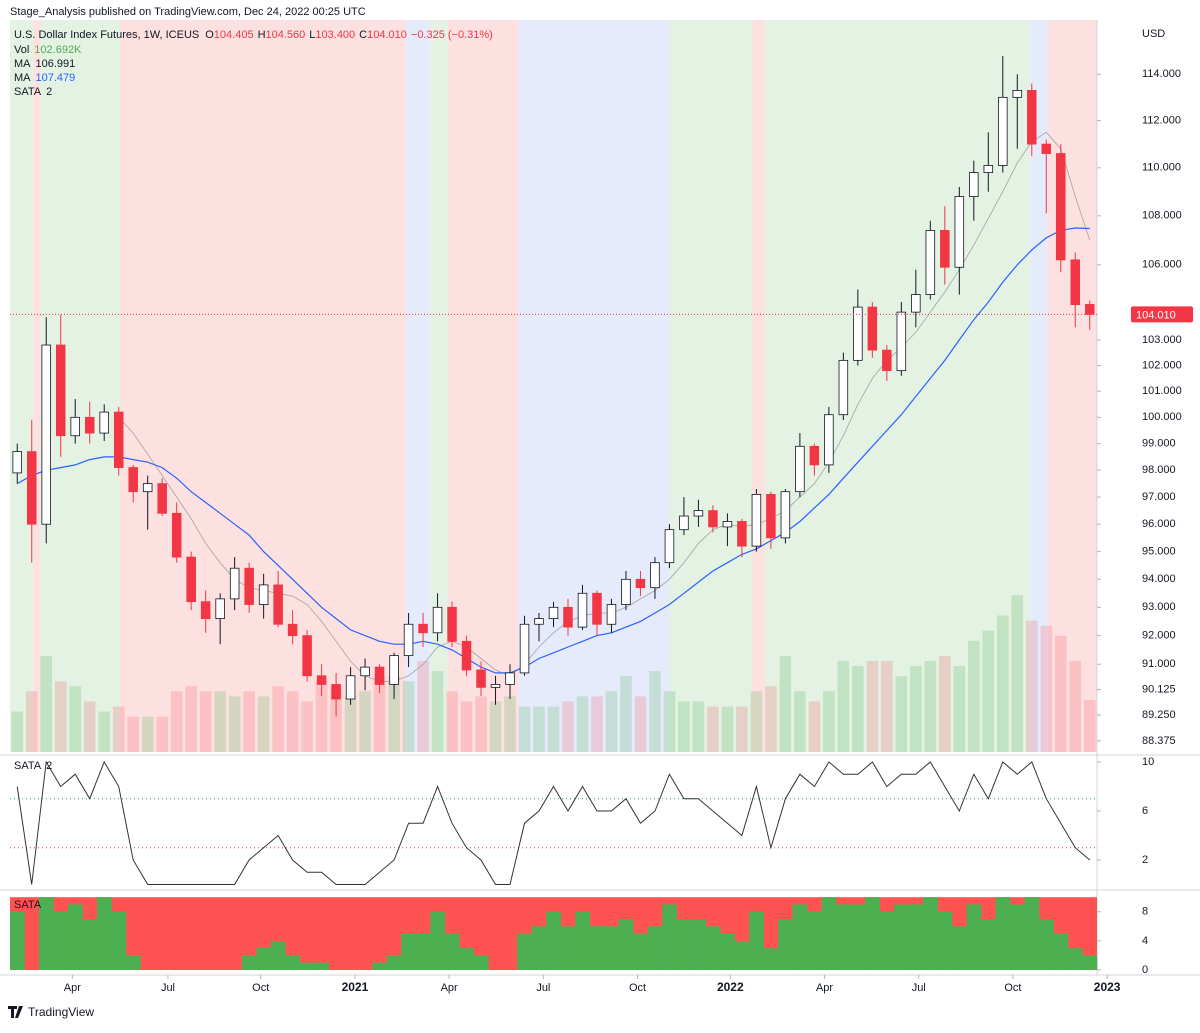  Describe the element at coordinates (1156, 315) in the screenshot. I see `last-price-label: 104.010` at that location.